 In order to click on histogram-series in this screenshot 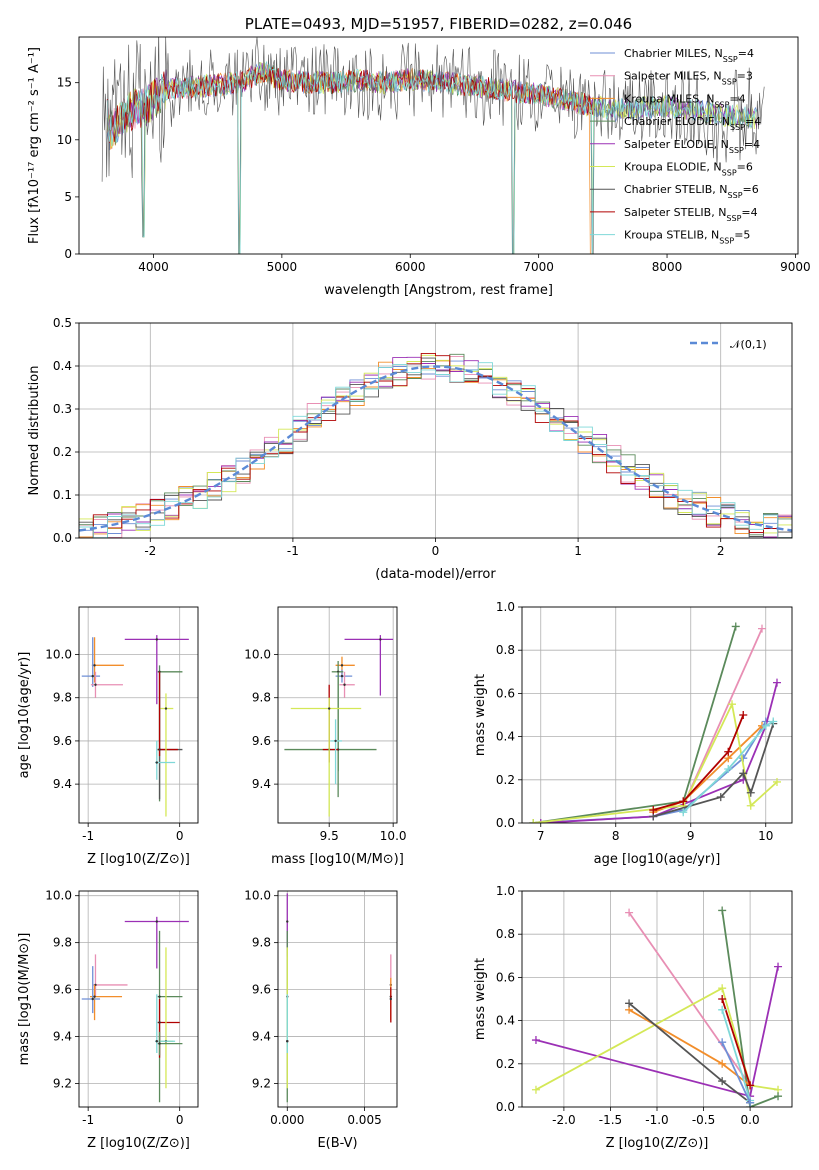, I will do `click(435, 445)`.